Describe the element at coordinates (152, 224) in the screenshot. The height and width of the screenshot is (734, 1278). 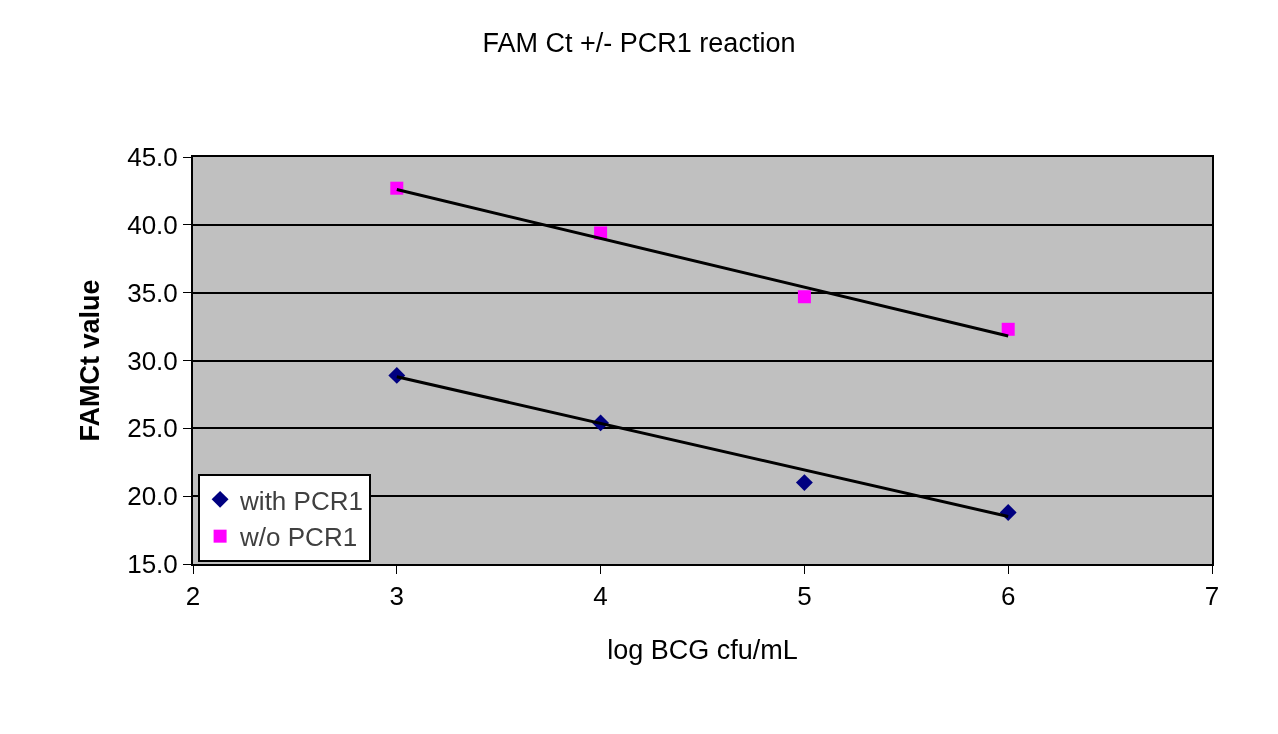
I see `y-tick-label: 40.0` at that location.